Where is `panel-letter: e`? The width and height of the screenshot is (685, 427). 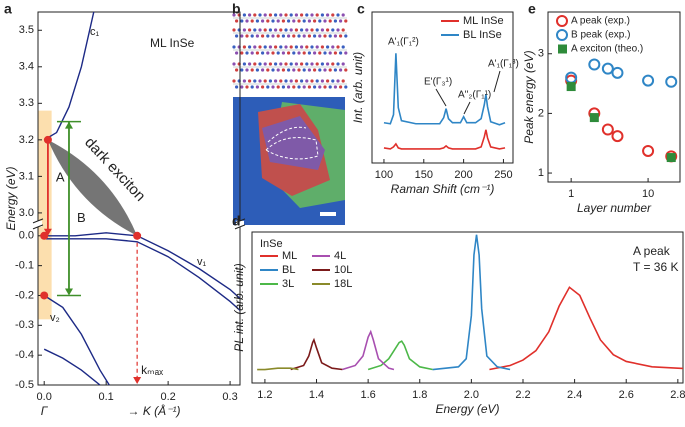 panel-letter: e is located at coordinates (532, 9).